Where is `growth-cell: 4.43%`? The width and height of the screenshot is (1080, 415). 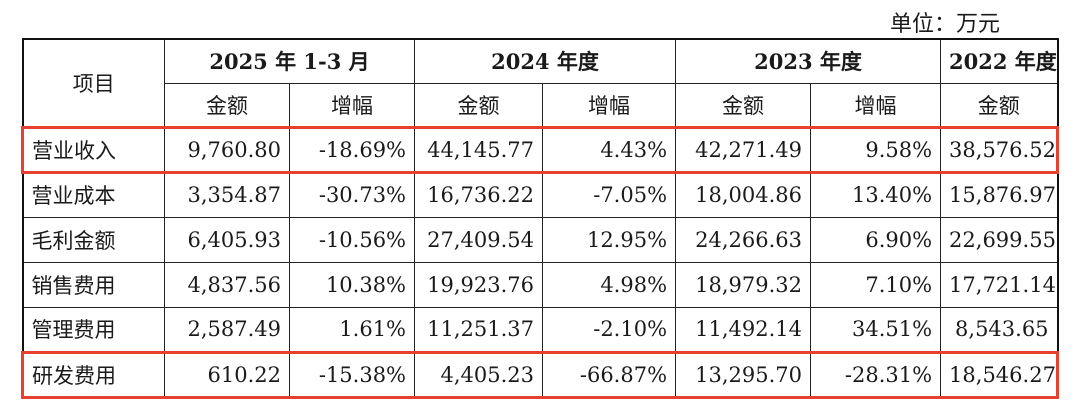 growth-cell: 4.43% is located at coordinates (609, 149).